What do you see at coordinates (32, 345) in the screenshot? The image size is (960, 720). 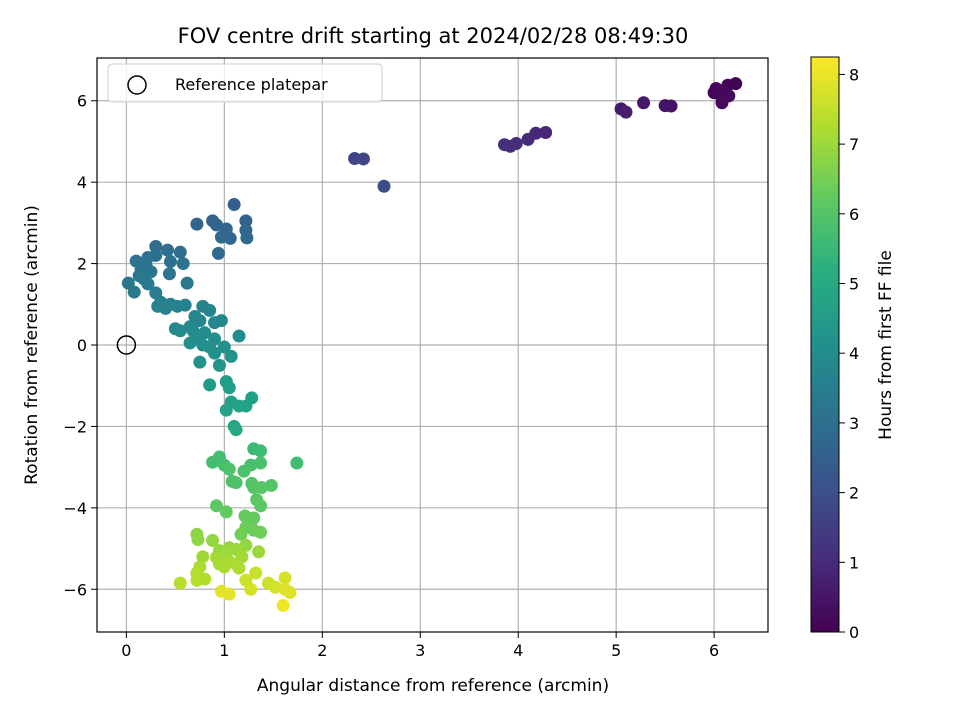 I see `y-axis-label: Rotation from reference (arcmin)` at bounding box center [32, 345].